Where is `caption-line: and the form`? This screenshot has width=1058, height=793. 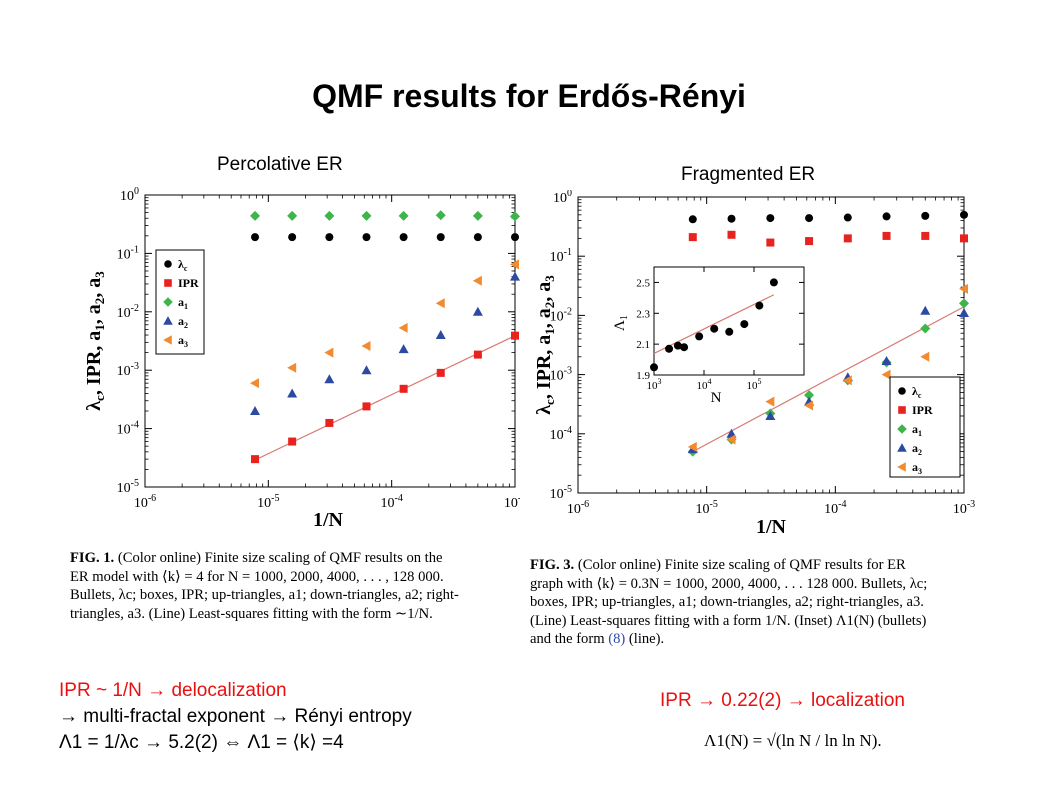 caption-line: and the form is located at coordinates (569, 639).